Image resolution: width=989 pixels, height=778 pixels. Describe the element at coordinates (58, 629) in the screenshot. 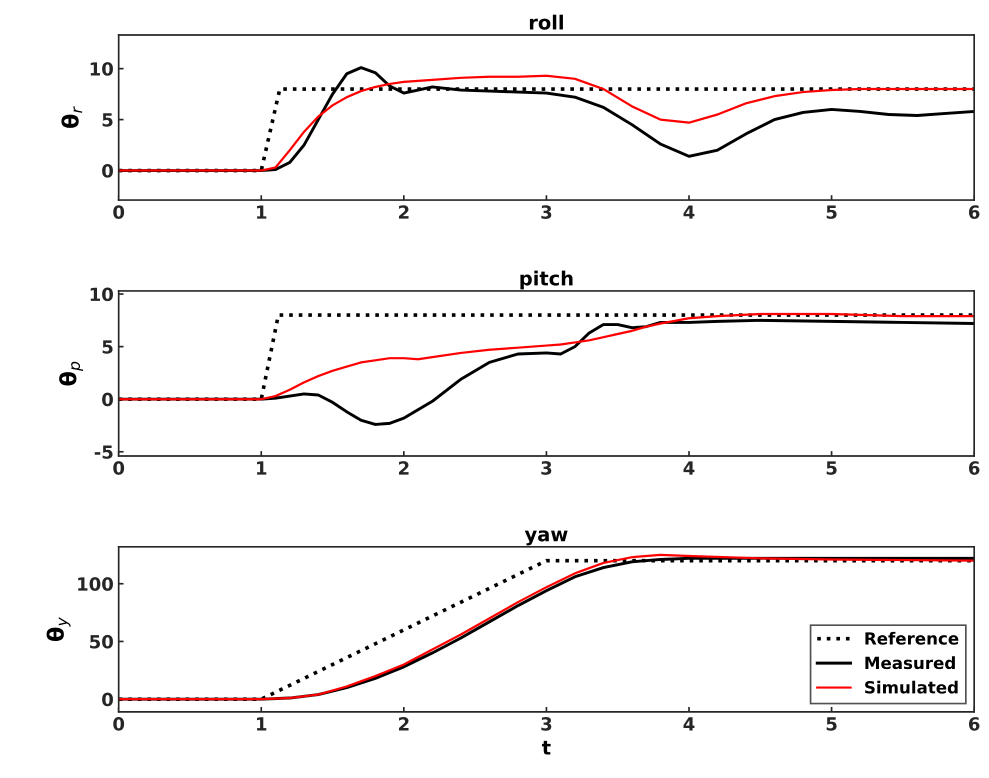

I see `y-axis-title: θ$_{y}$` at that location.